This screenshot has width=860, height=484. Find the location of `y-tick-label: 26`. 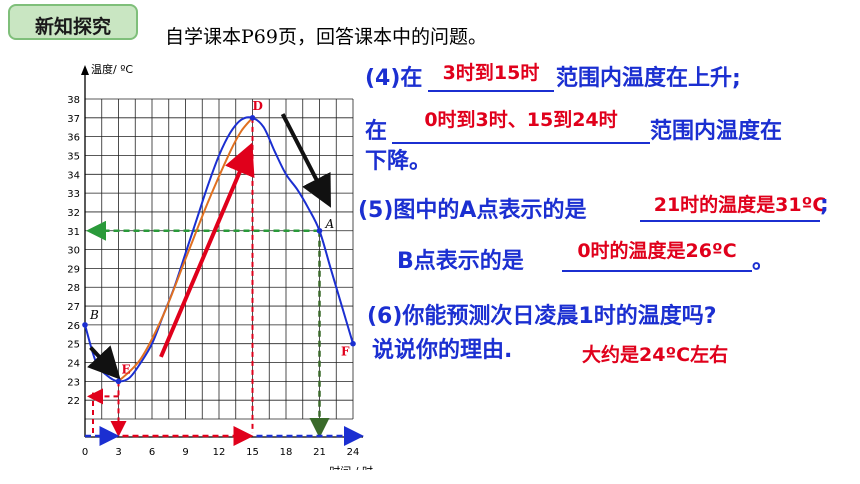

y-tick-label: 26 is located at coordinates (73, 326).